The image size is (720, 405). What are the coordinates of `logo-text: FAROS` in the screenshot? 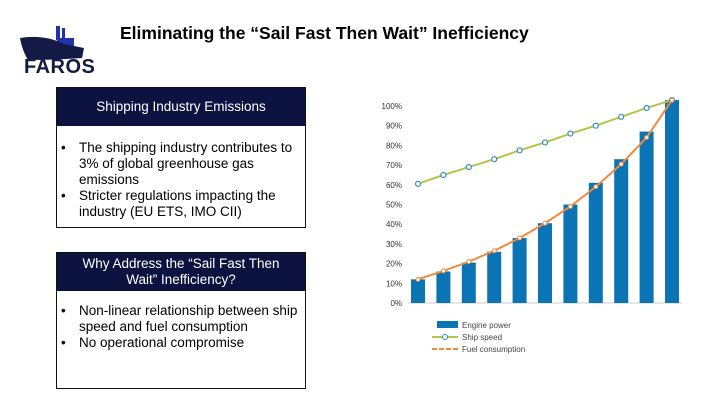 It's located at (60, 67).